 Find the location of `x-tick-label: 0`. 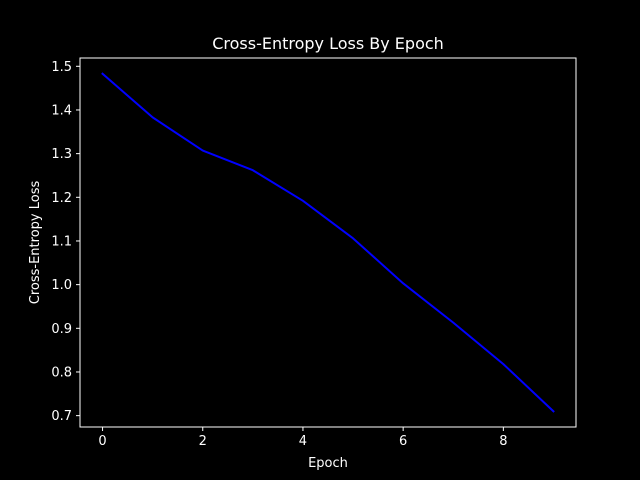

x-tick-label: 0 is located at coordinates (102, 441).